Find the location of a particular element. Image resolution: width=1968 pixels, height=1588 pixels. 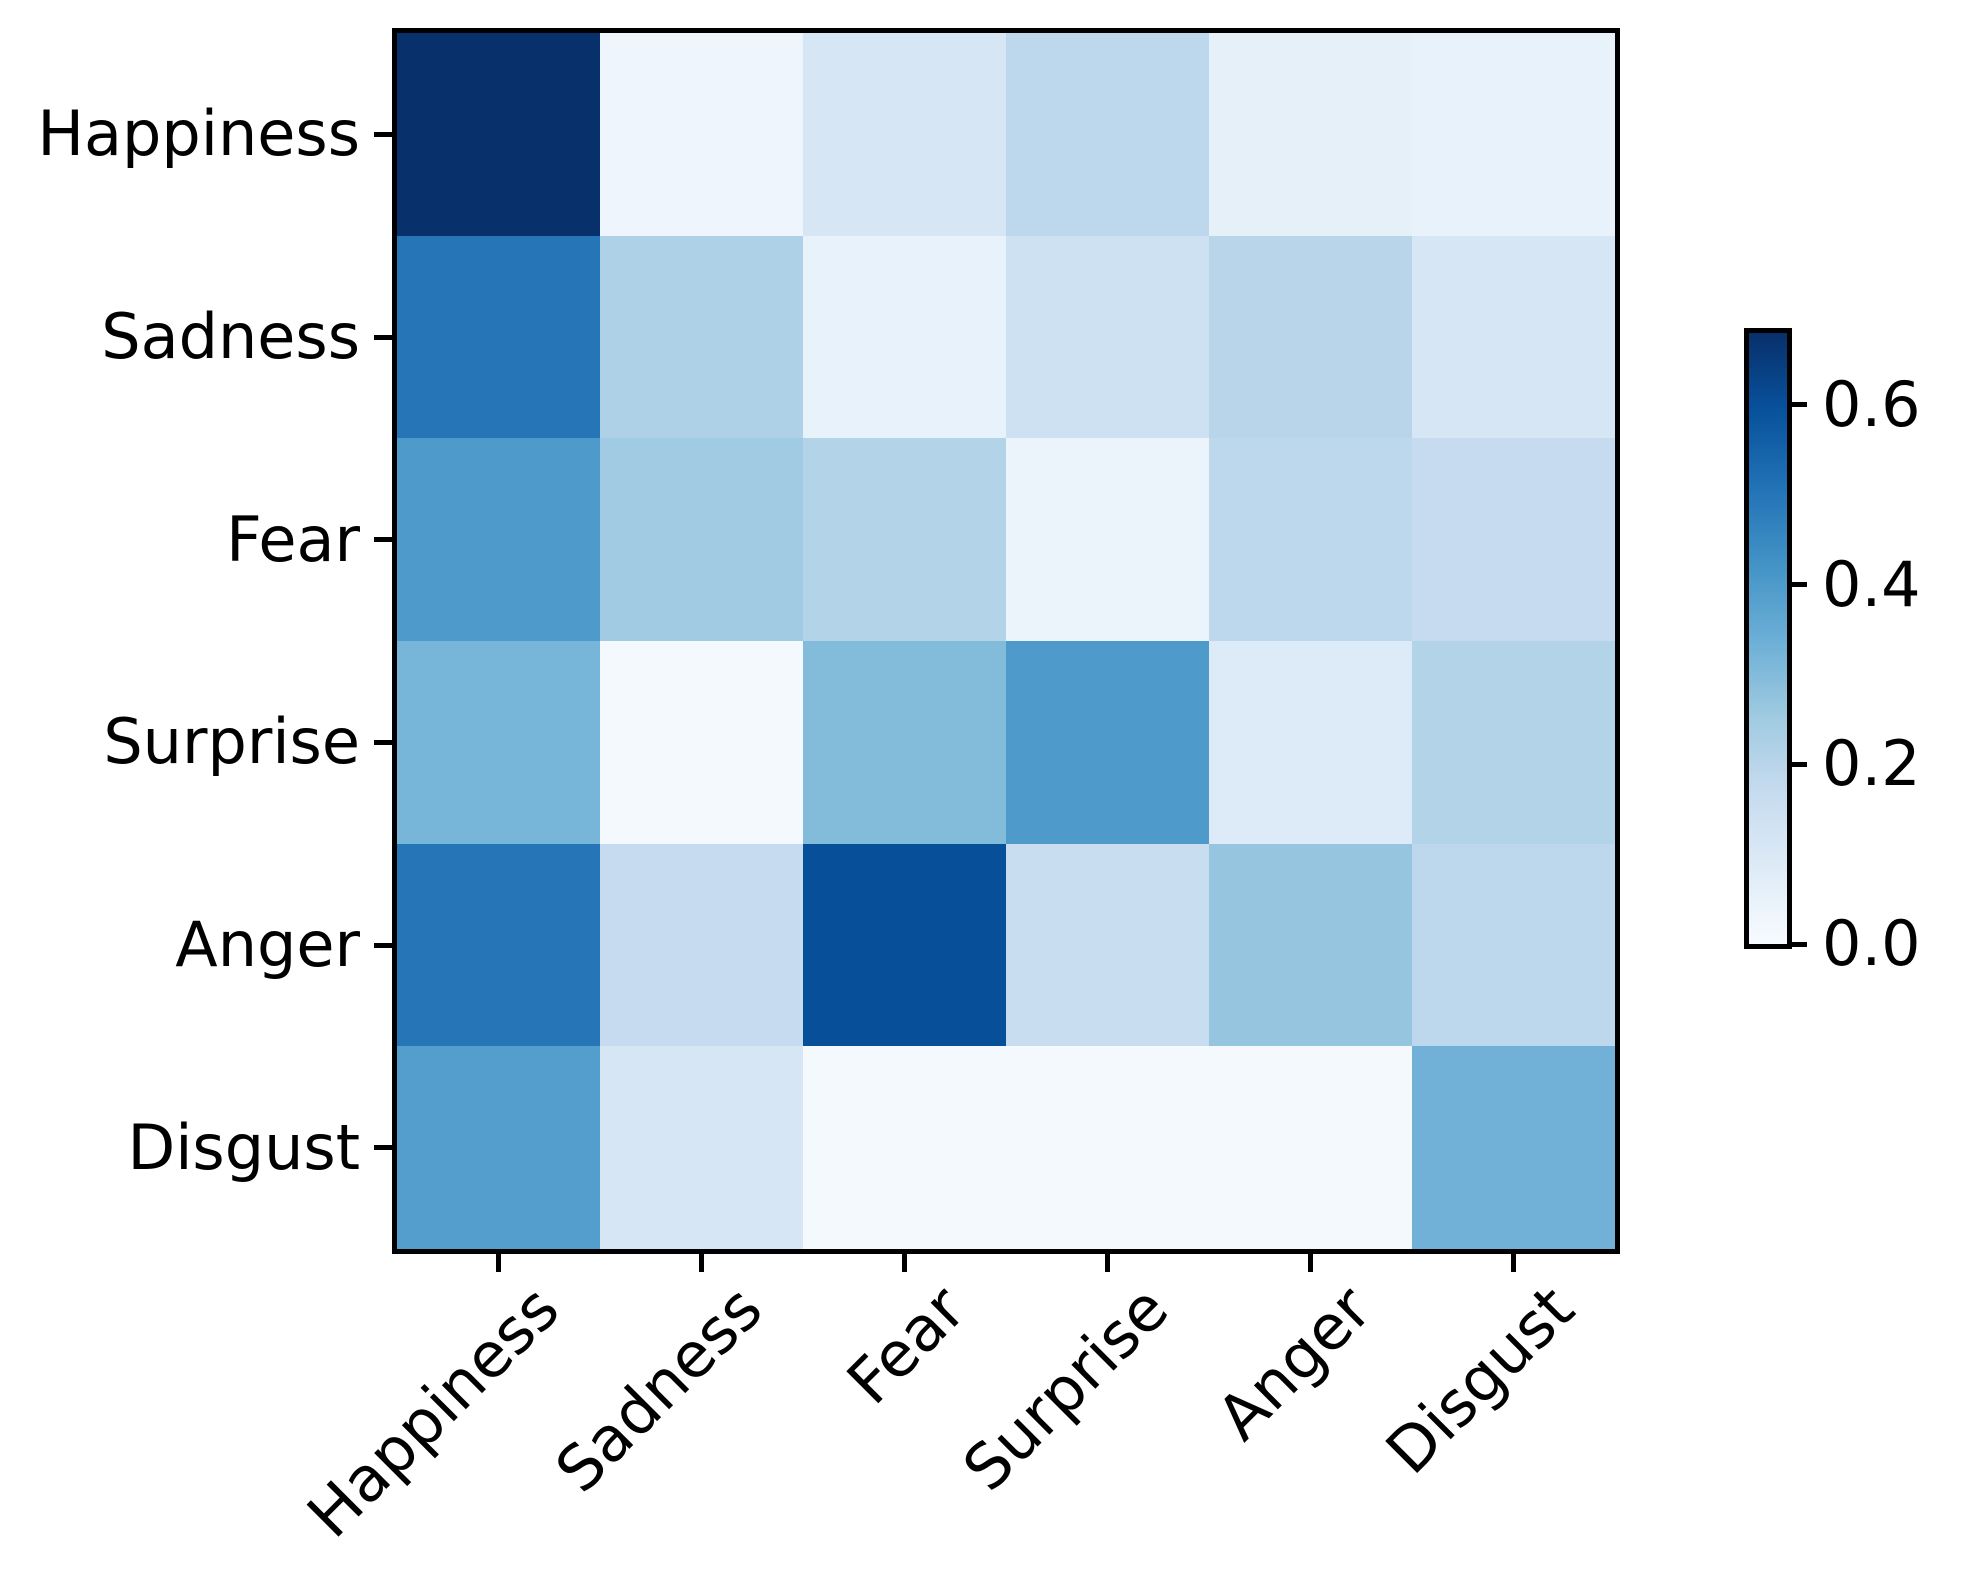

y-tick-label: Anger is located at coordinates (267, 944).